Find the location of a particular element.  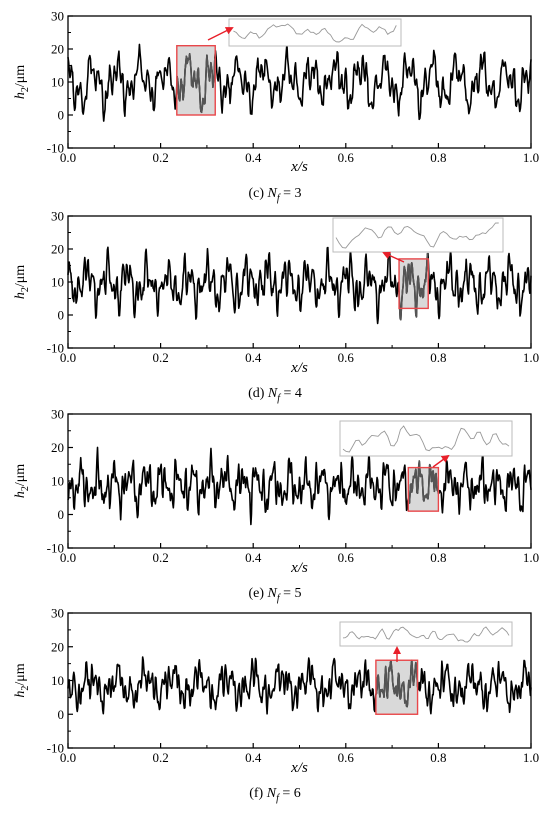

panel-caption: (c) Nf = 3 is located at coordinates (274, 195).